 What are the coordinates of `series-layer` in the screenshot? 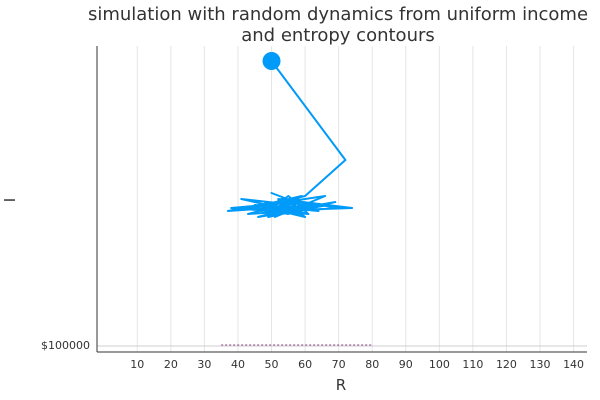 It's located at (290, 135).